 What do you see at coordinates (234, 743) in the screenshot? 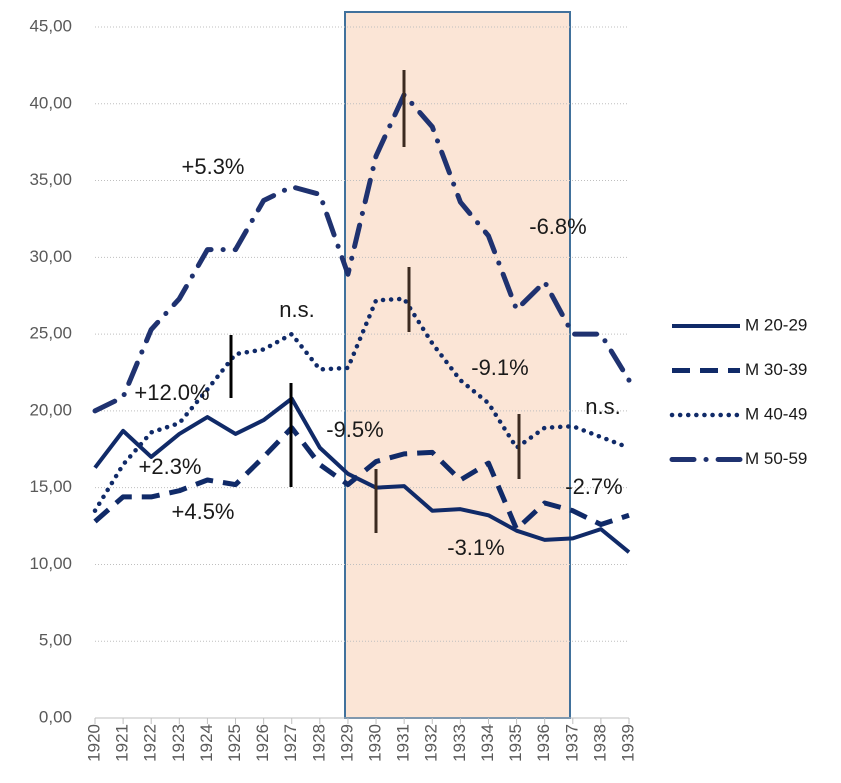
I see `x-tick-label: 1925` at bounding box center [234, 743].